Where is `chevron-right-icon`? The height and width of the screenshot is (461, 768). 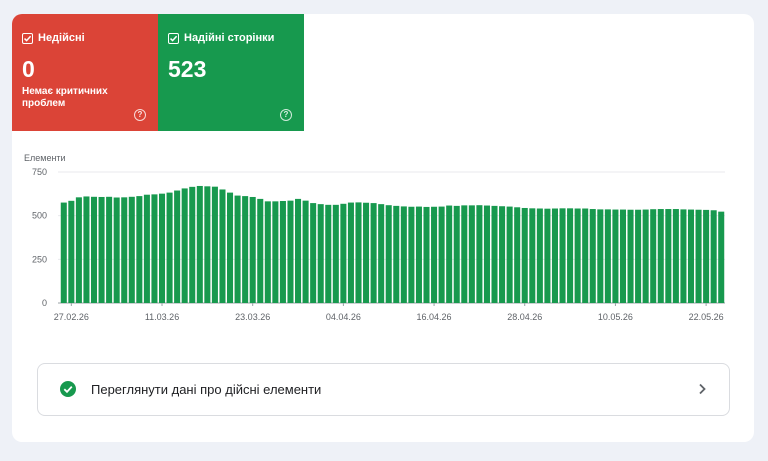
chevron-right-icon is located at coordinates (702, 391).